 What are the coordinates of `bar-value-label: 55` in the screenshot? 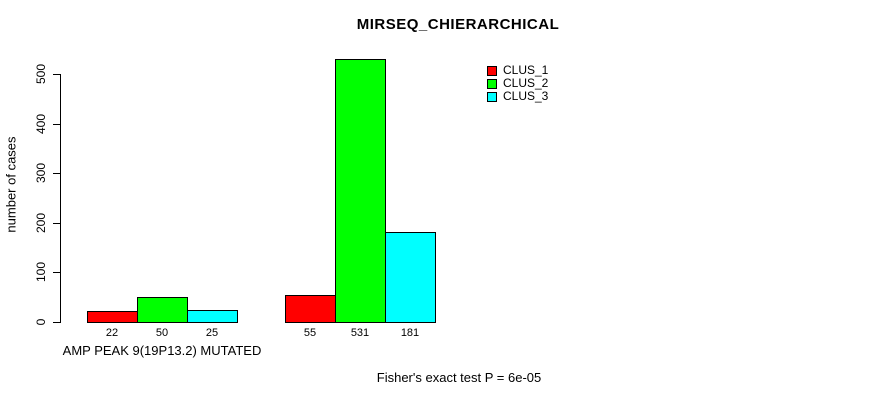 It's located at (310, 333).